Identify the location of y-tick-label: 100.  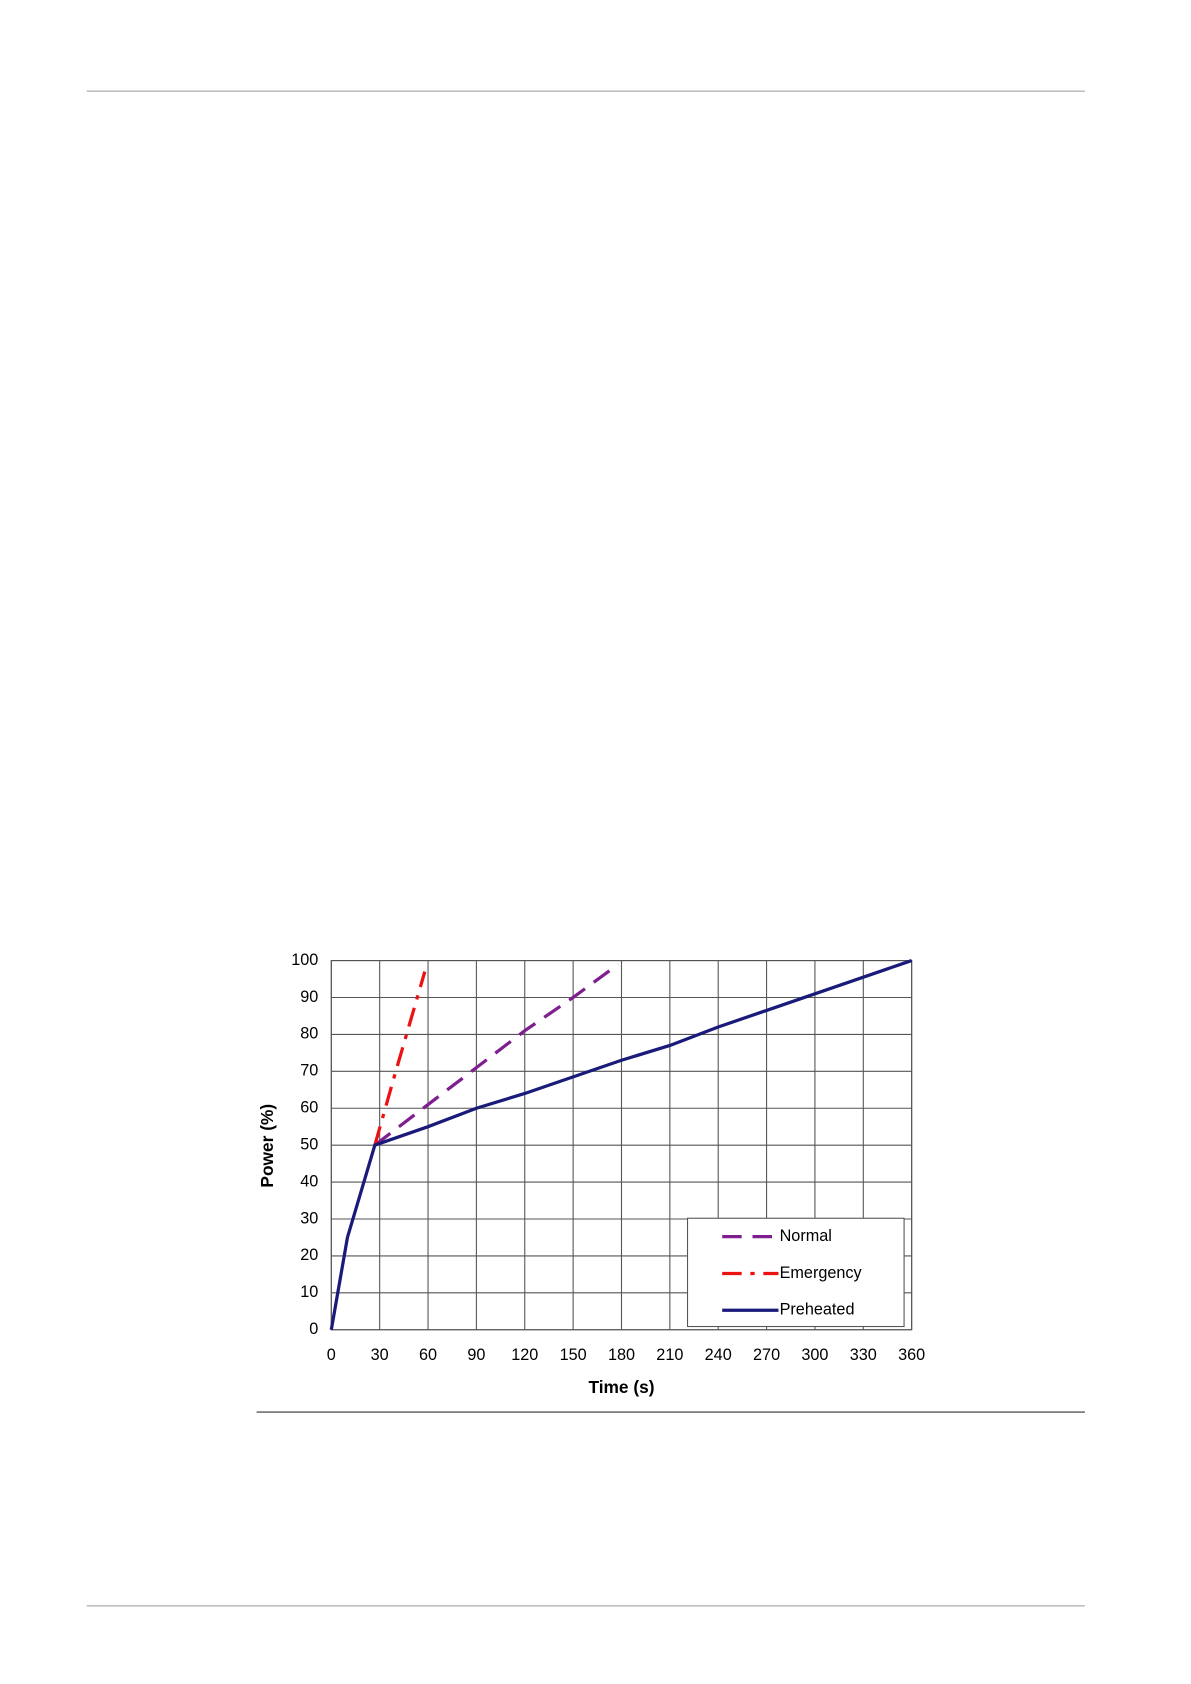
(304, 960).